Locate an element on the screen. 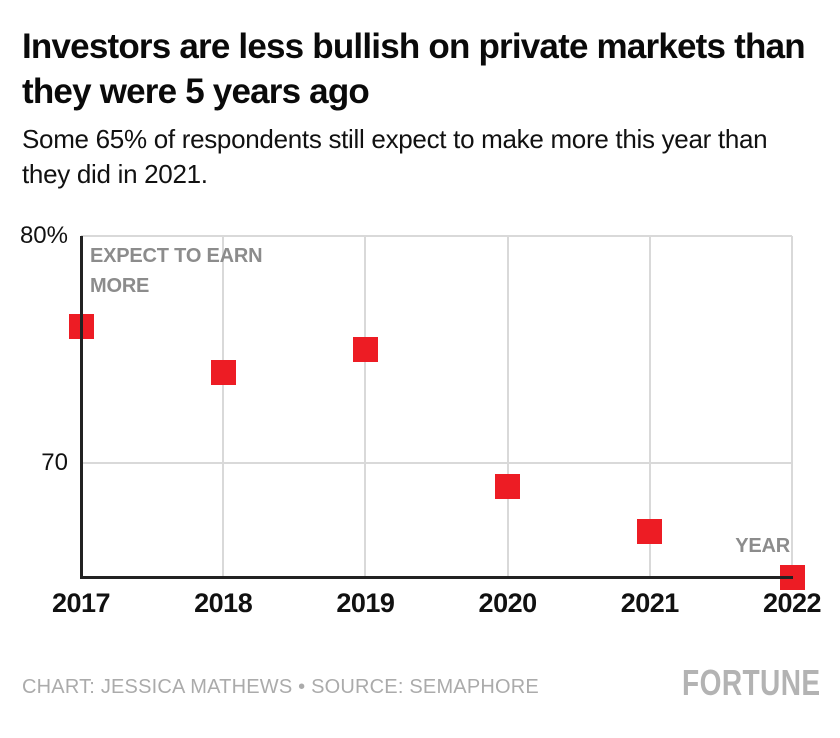 The height and width of the screenshot is (738, 840). data-point-2018 is located at coordinates (223, 372).